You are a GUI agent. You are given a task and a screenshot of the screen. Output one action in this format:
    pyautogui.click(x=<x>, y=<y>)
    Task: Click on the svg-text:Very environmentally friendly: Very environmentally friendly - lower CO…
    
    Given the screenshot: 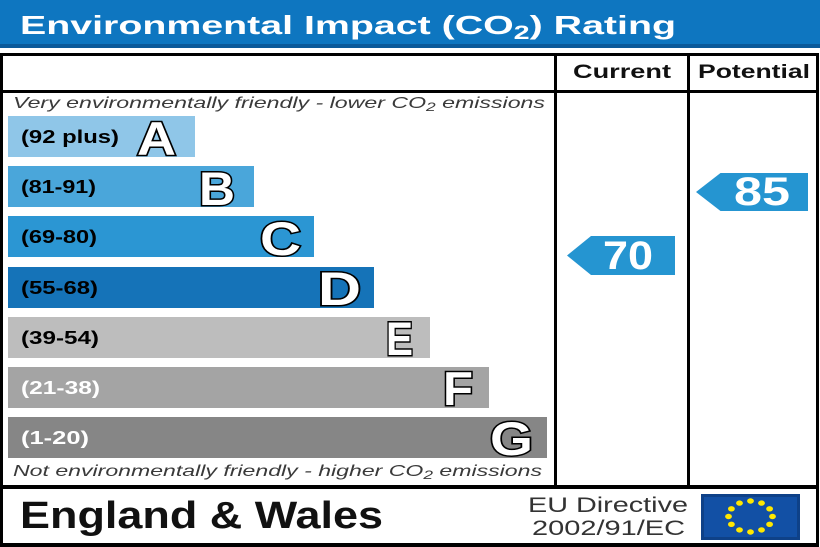 What is the action you would take?
    pyautogui.click(x=279, y=104)
    